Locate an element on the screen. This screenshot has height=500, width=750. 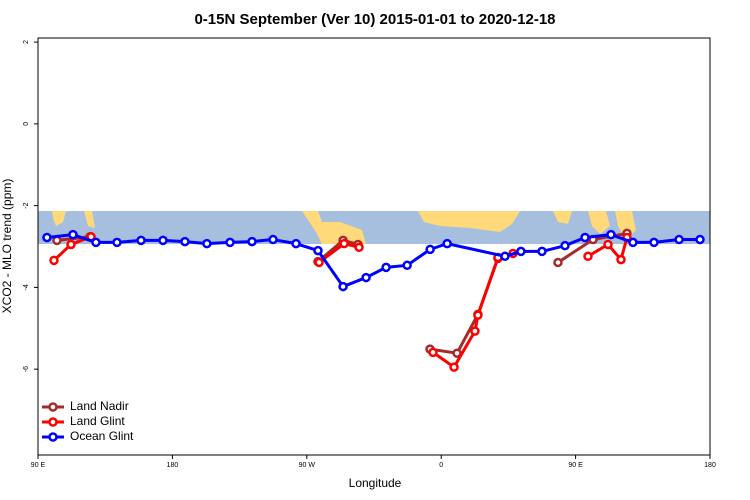
y-tick-label: -4 is located at coordinates (26, 287).